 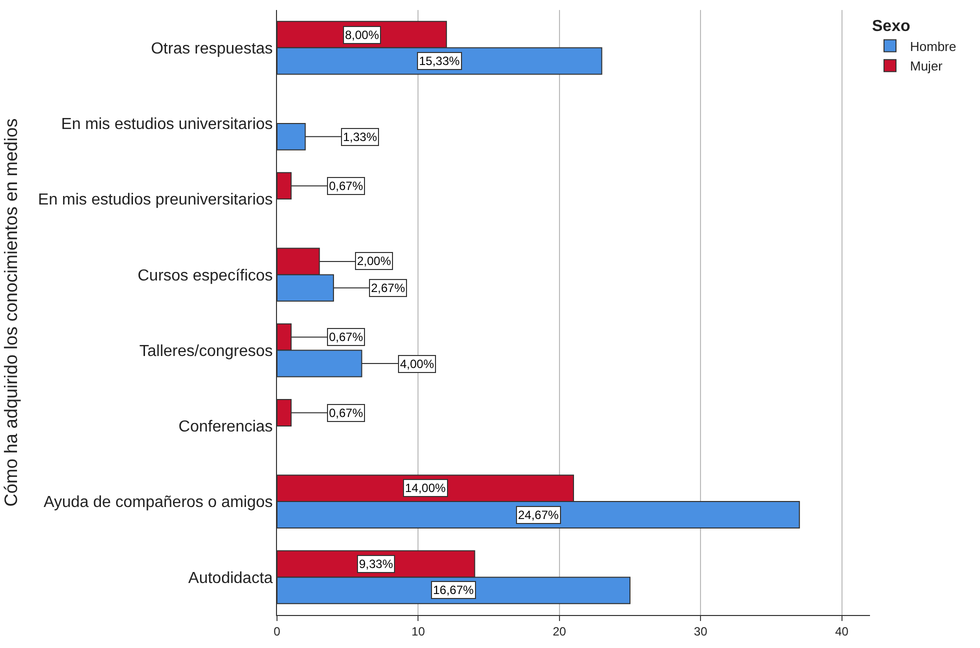 I want to click on annotation: 9,33%, so click(x=376, y=564).